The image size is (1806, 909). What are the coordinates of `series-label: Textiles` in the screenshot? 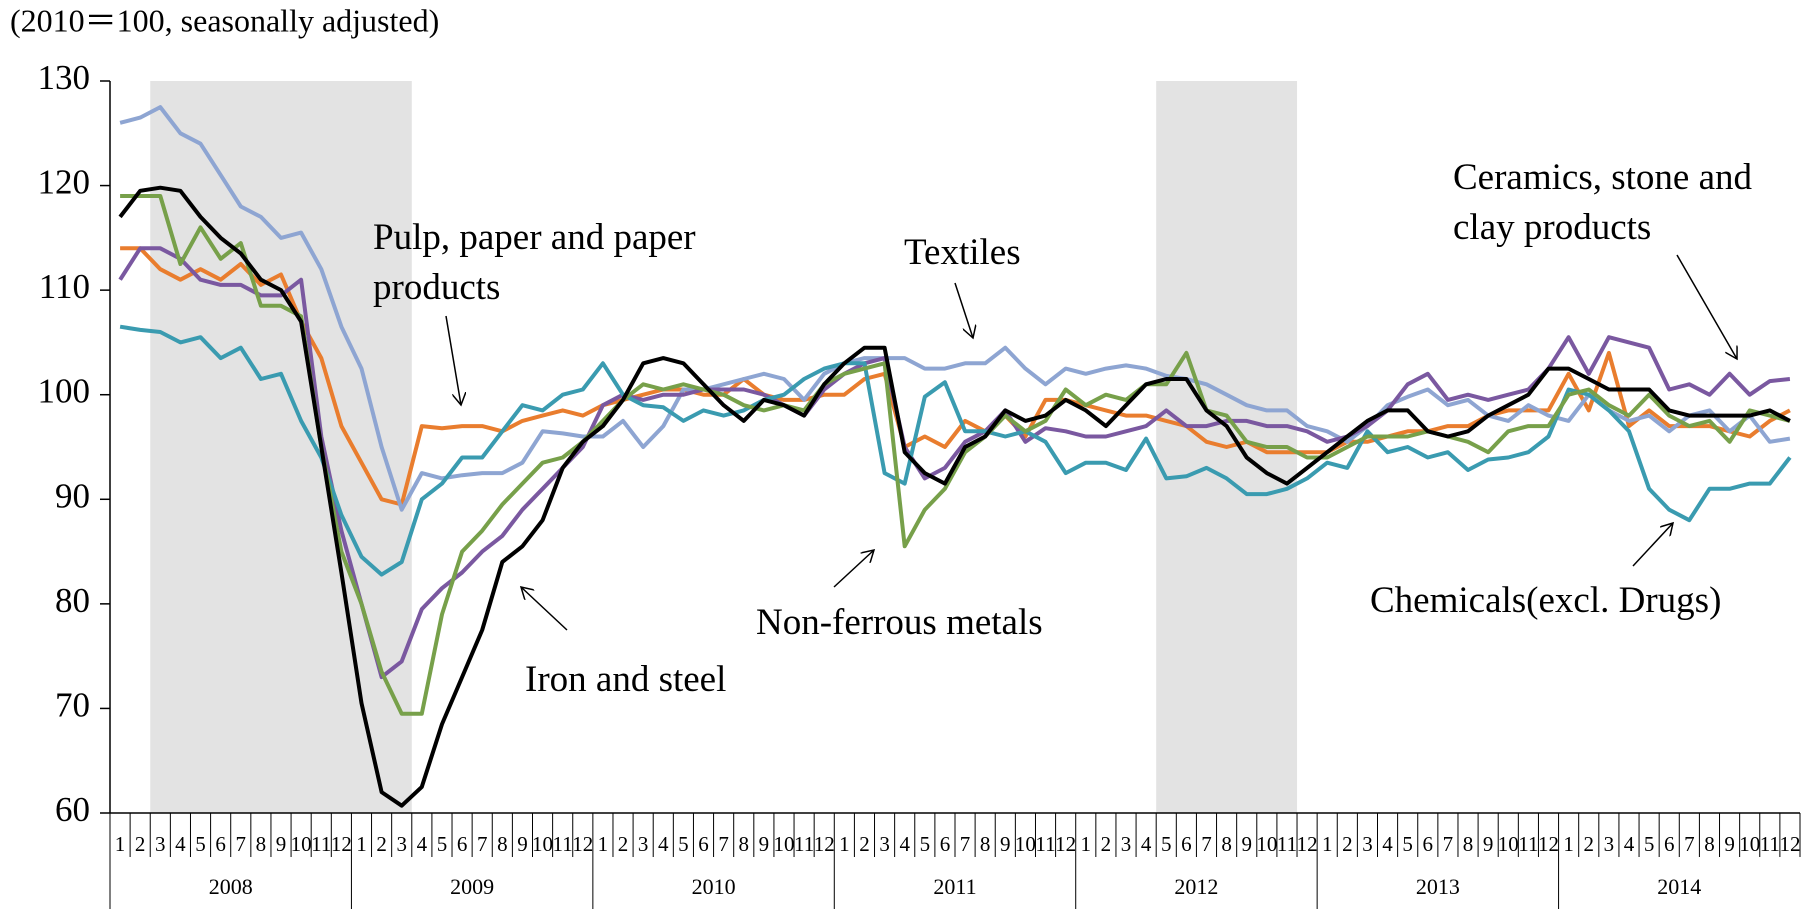 It's located at (962, 252).